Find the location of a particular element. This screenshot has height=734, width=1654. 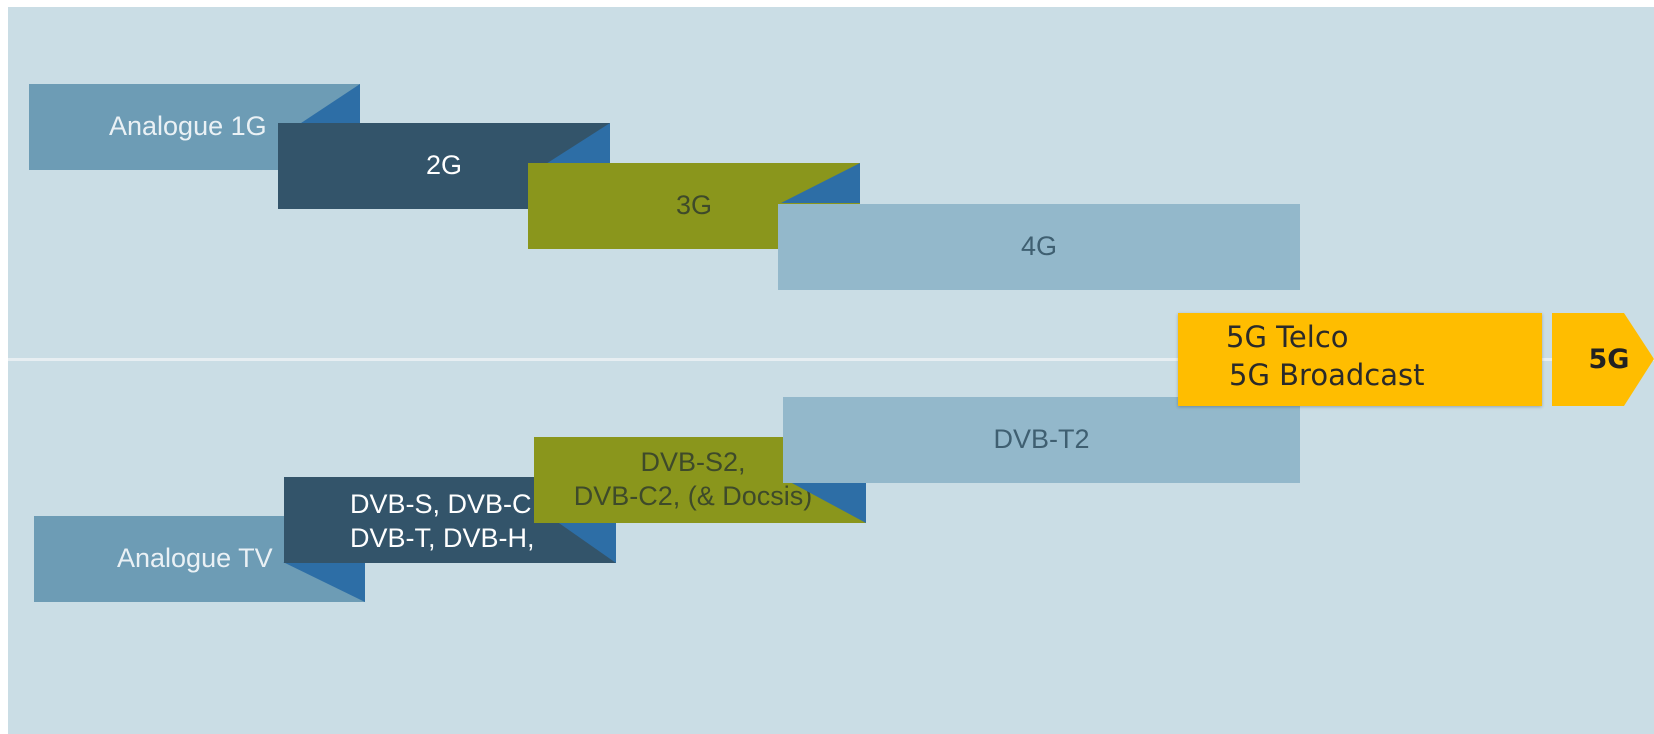

2g-corner is located at coordinates (574, 146).